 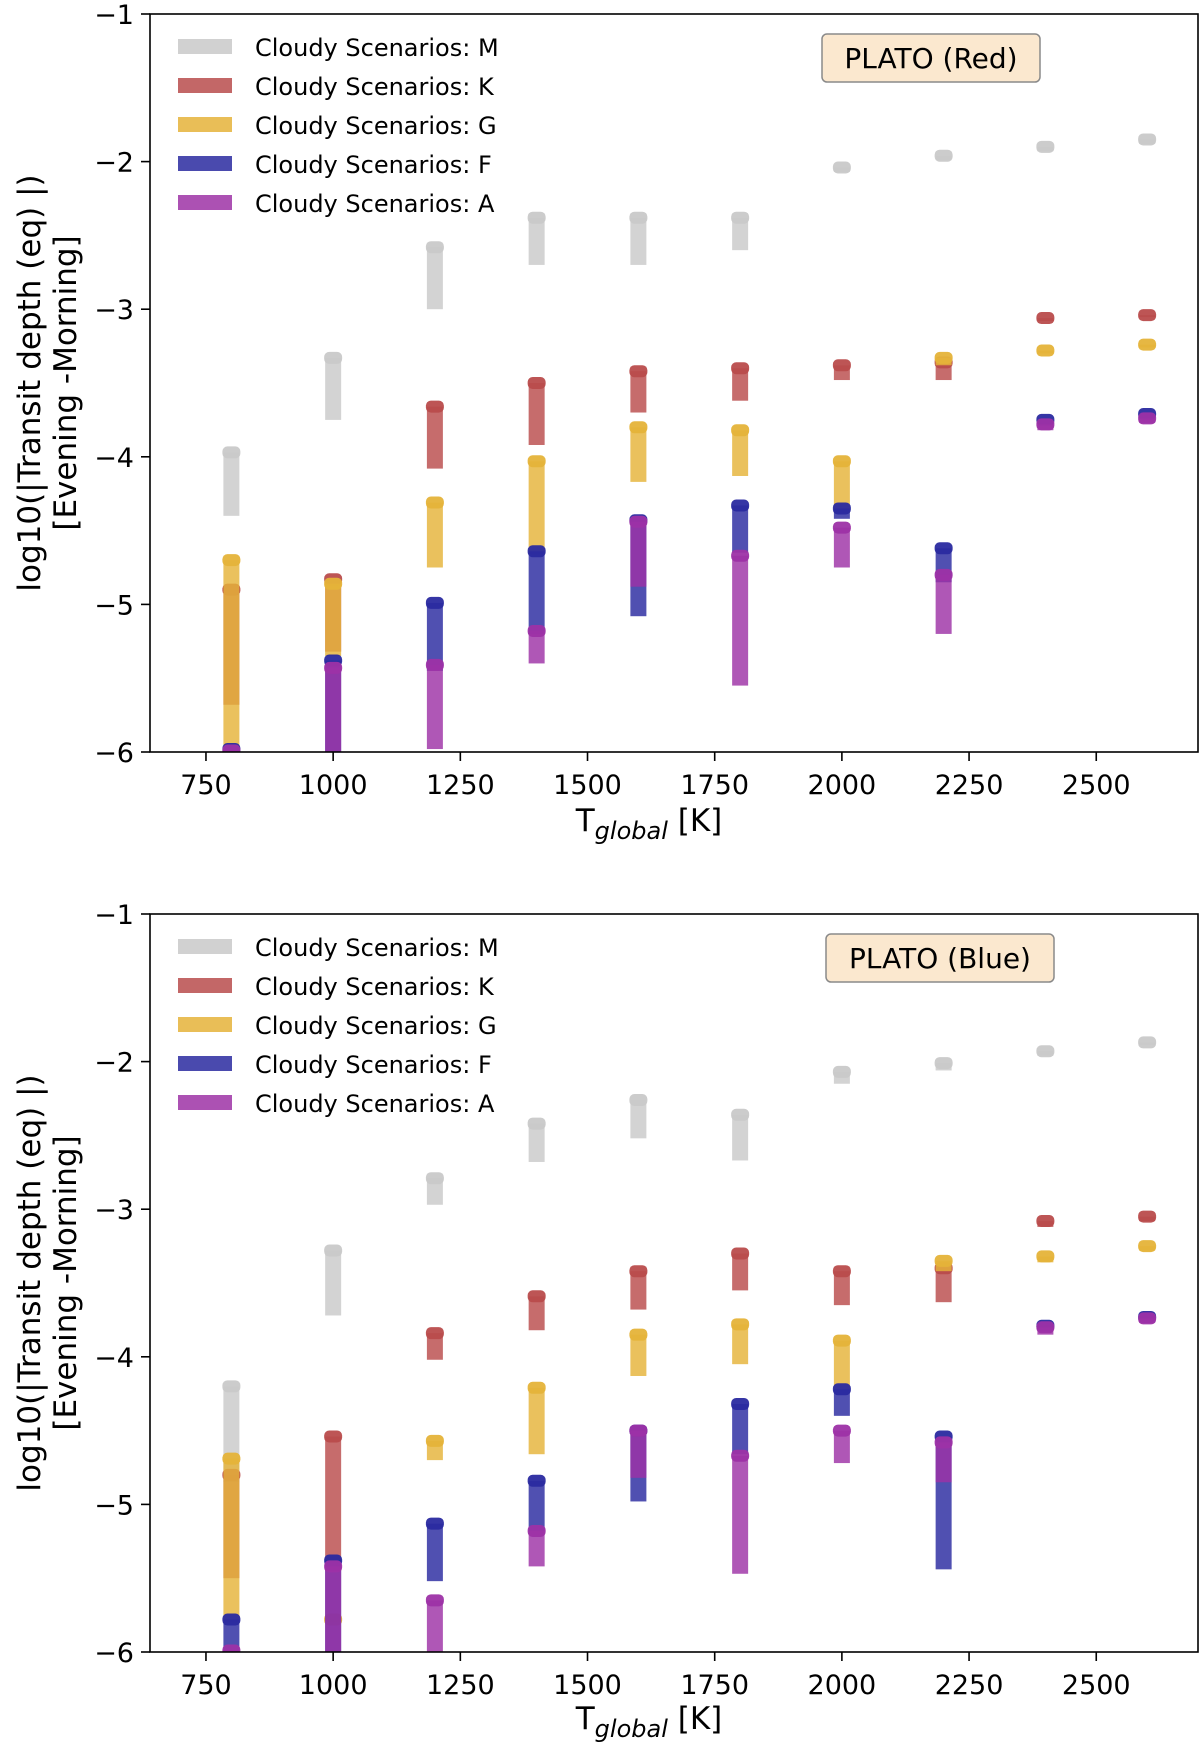 What do you see at coordinates (30, 382) in the screenshot?
I see `y-axis-label-line1: log10(|Transit depth (eq) |)` at bounding box center [30, 382].